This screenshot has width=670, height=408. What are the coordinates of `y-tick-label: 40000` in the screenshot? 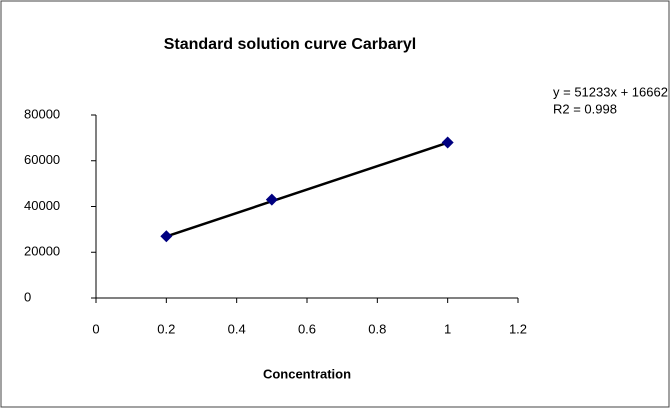 It's located at (42, 205).